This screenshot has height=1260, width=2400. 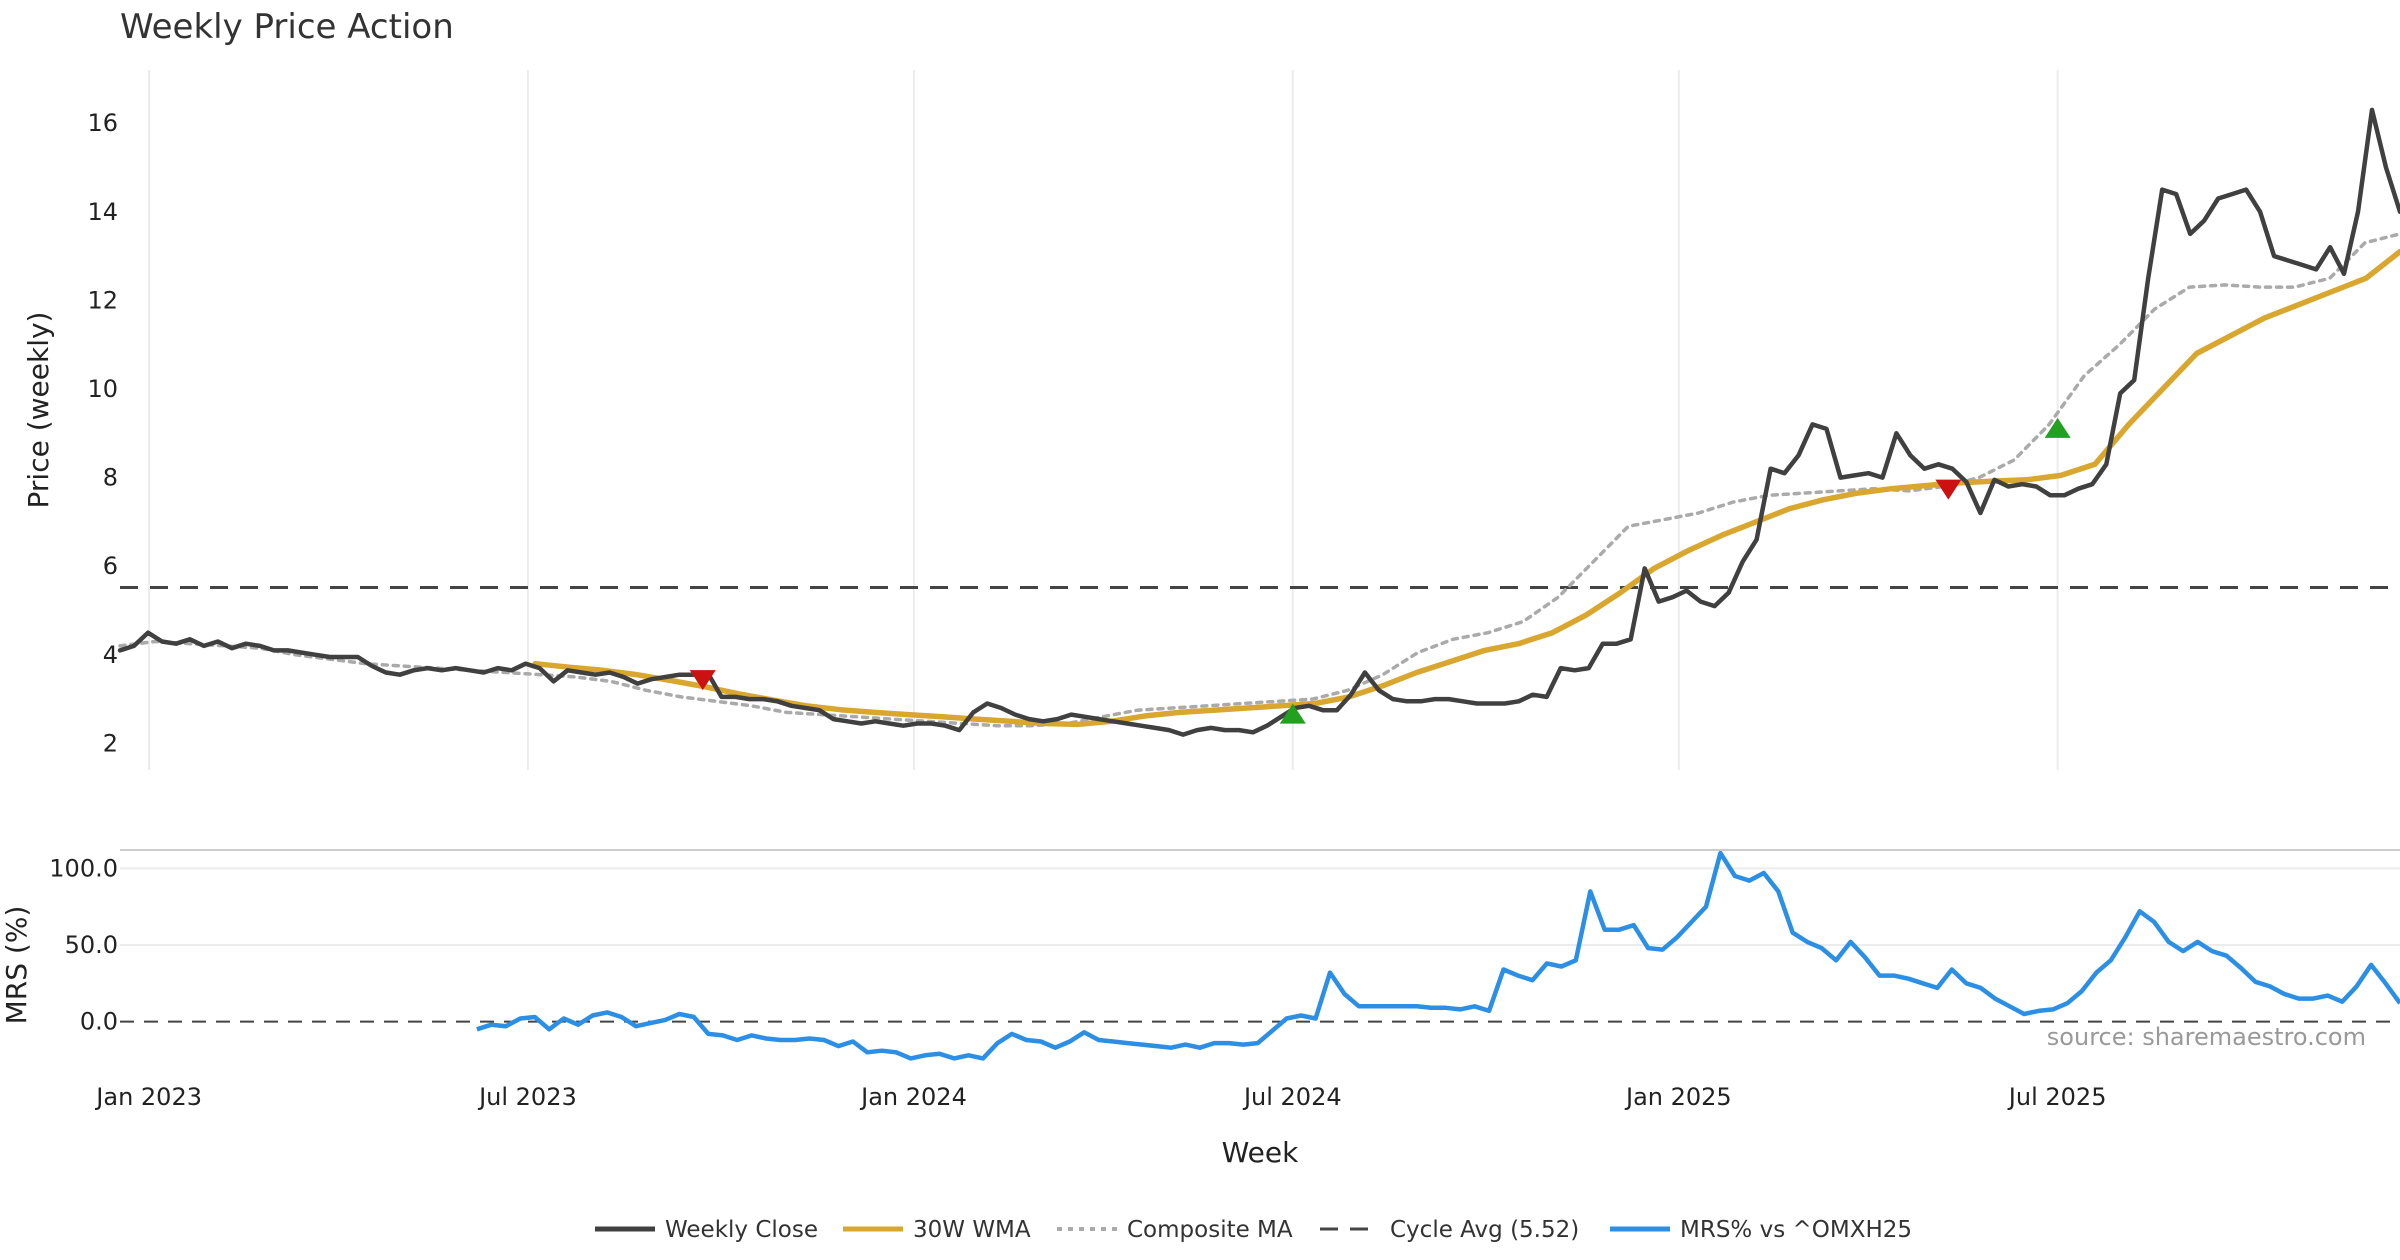 I want to click on price-y-tick-label: 12, so click(x=102, y=300).